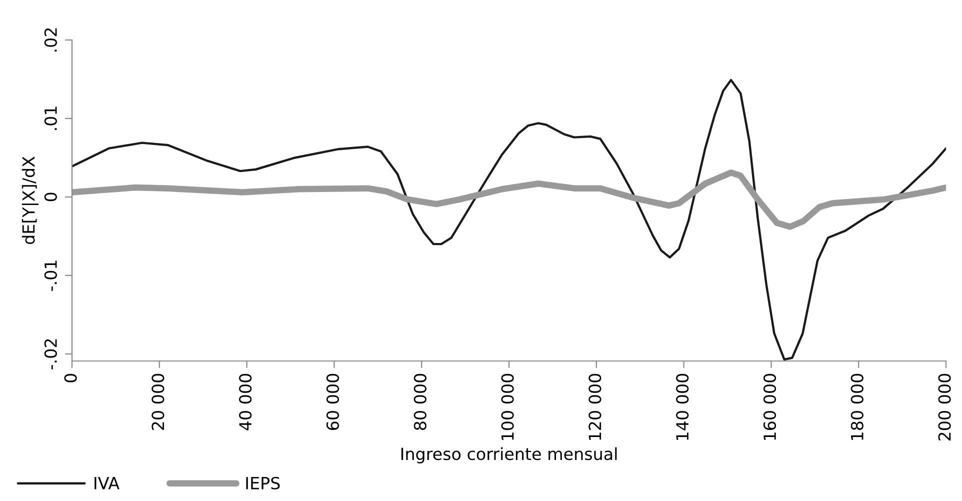 The image size is (962, 501). Describe the element at coordinates (50, 275) in the screenshot. I see `y-tick-label: -.01` at that location.